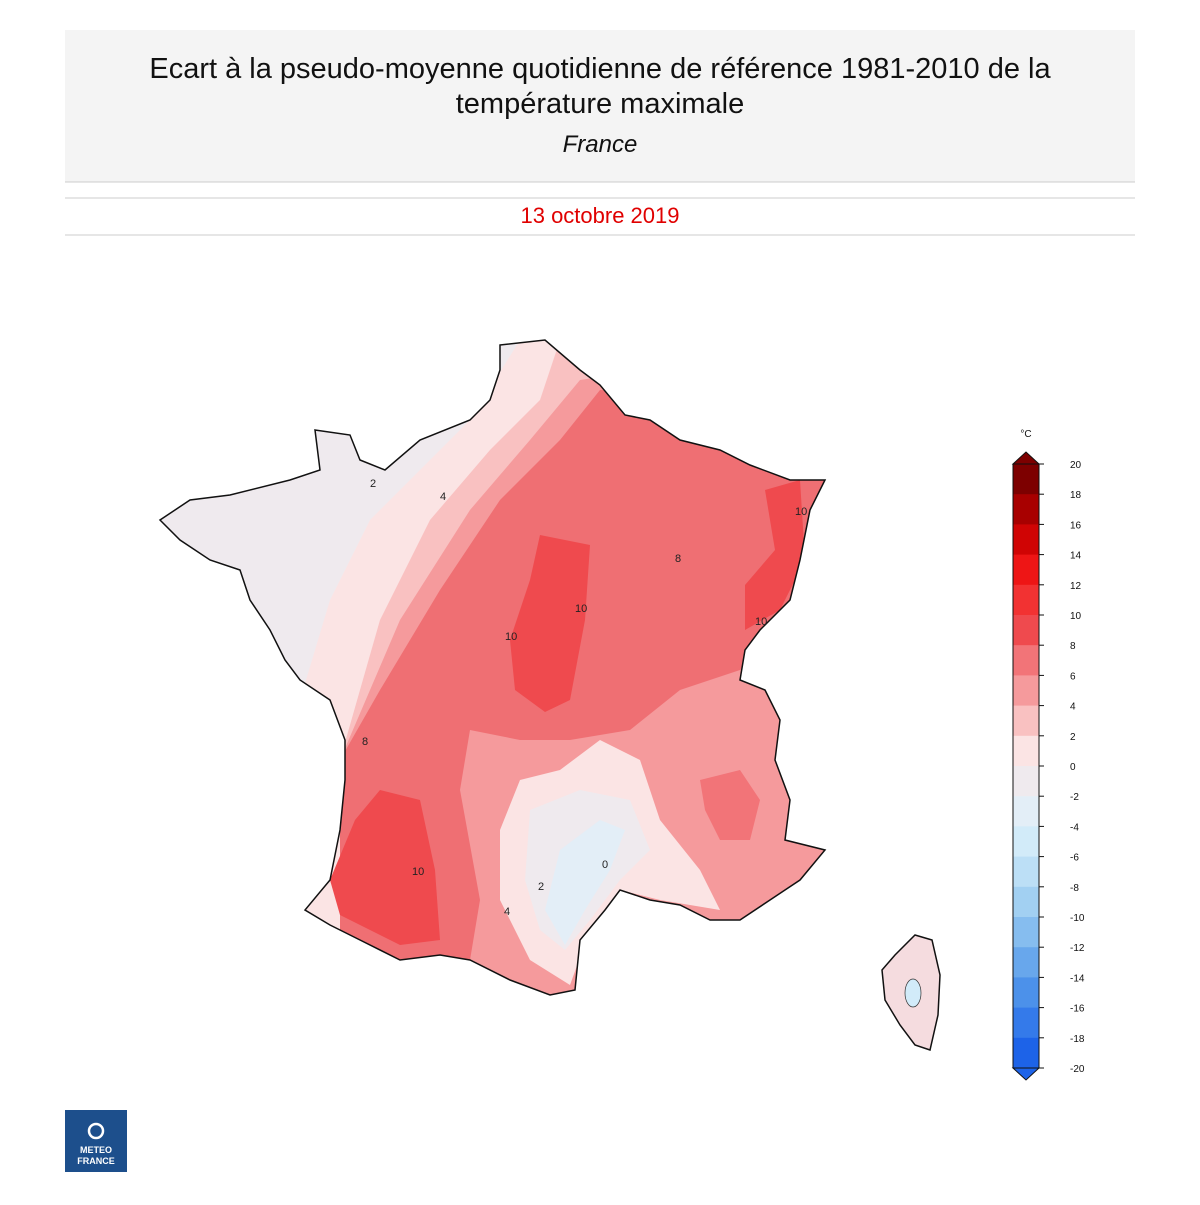 This screenshot has width=1200, height=1205. What do you see at coordinates (1074, 827) in the screenshot?
I see `colorbar-tick-label: -4` at bounding box center [1074, 827].